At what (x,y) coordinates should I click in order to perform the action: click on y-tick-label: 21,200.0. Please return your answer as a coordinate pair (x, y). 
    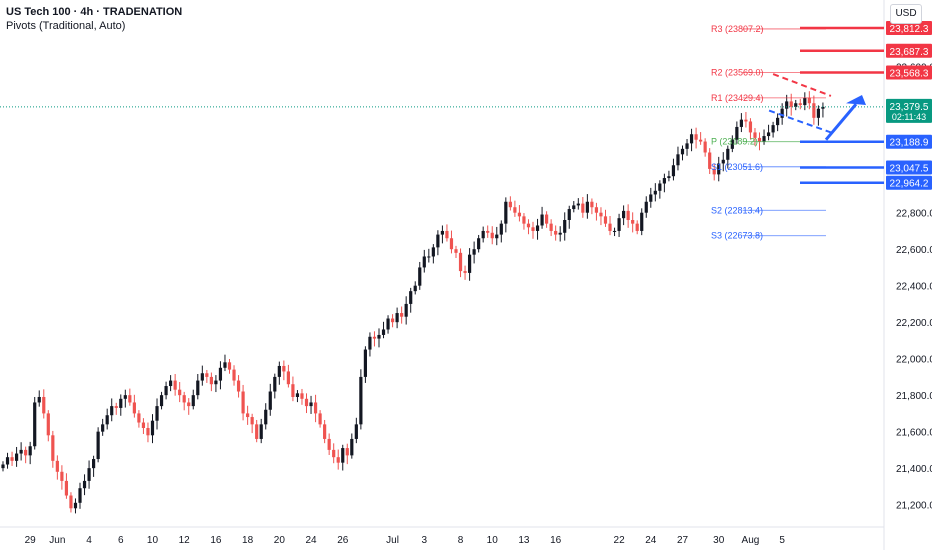
    Looking at the image, I should click on (914, 506).